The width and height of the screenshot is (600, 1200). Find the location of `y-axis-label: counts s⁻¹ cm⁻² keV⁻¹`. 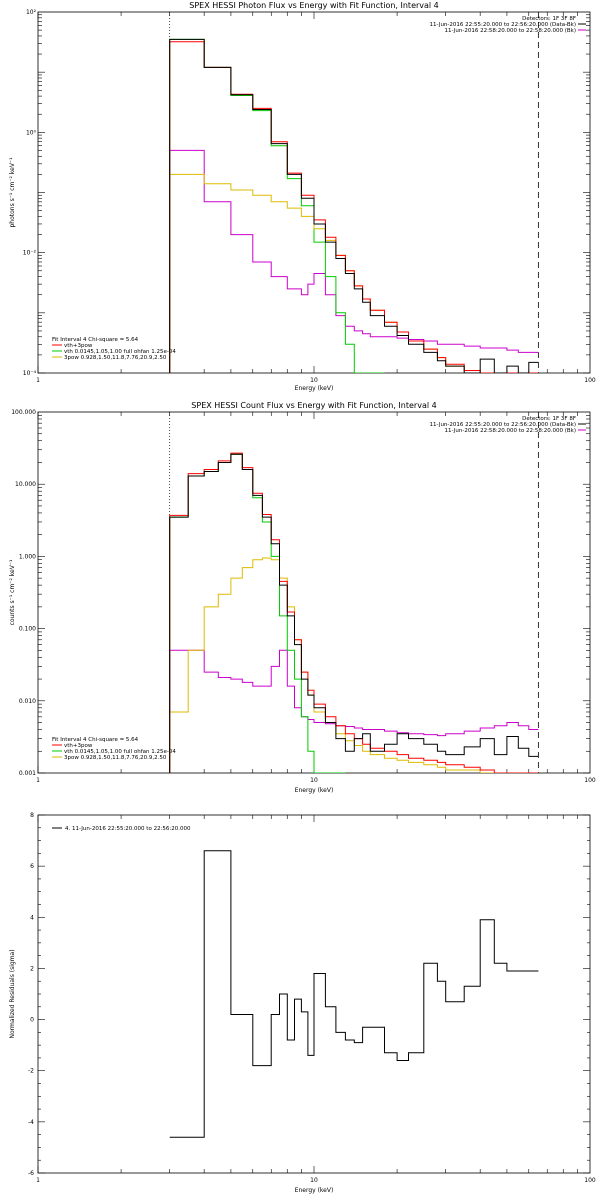

y-axis-label: counts s⁻¹ cm⁻² keV⁻¹ is located at coordinates (12, 592).